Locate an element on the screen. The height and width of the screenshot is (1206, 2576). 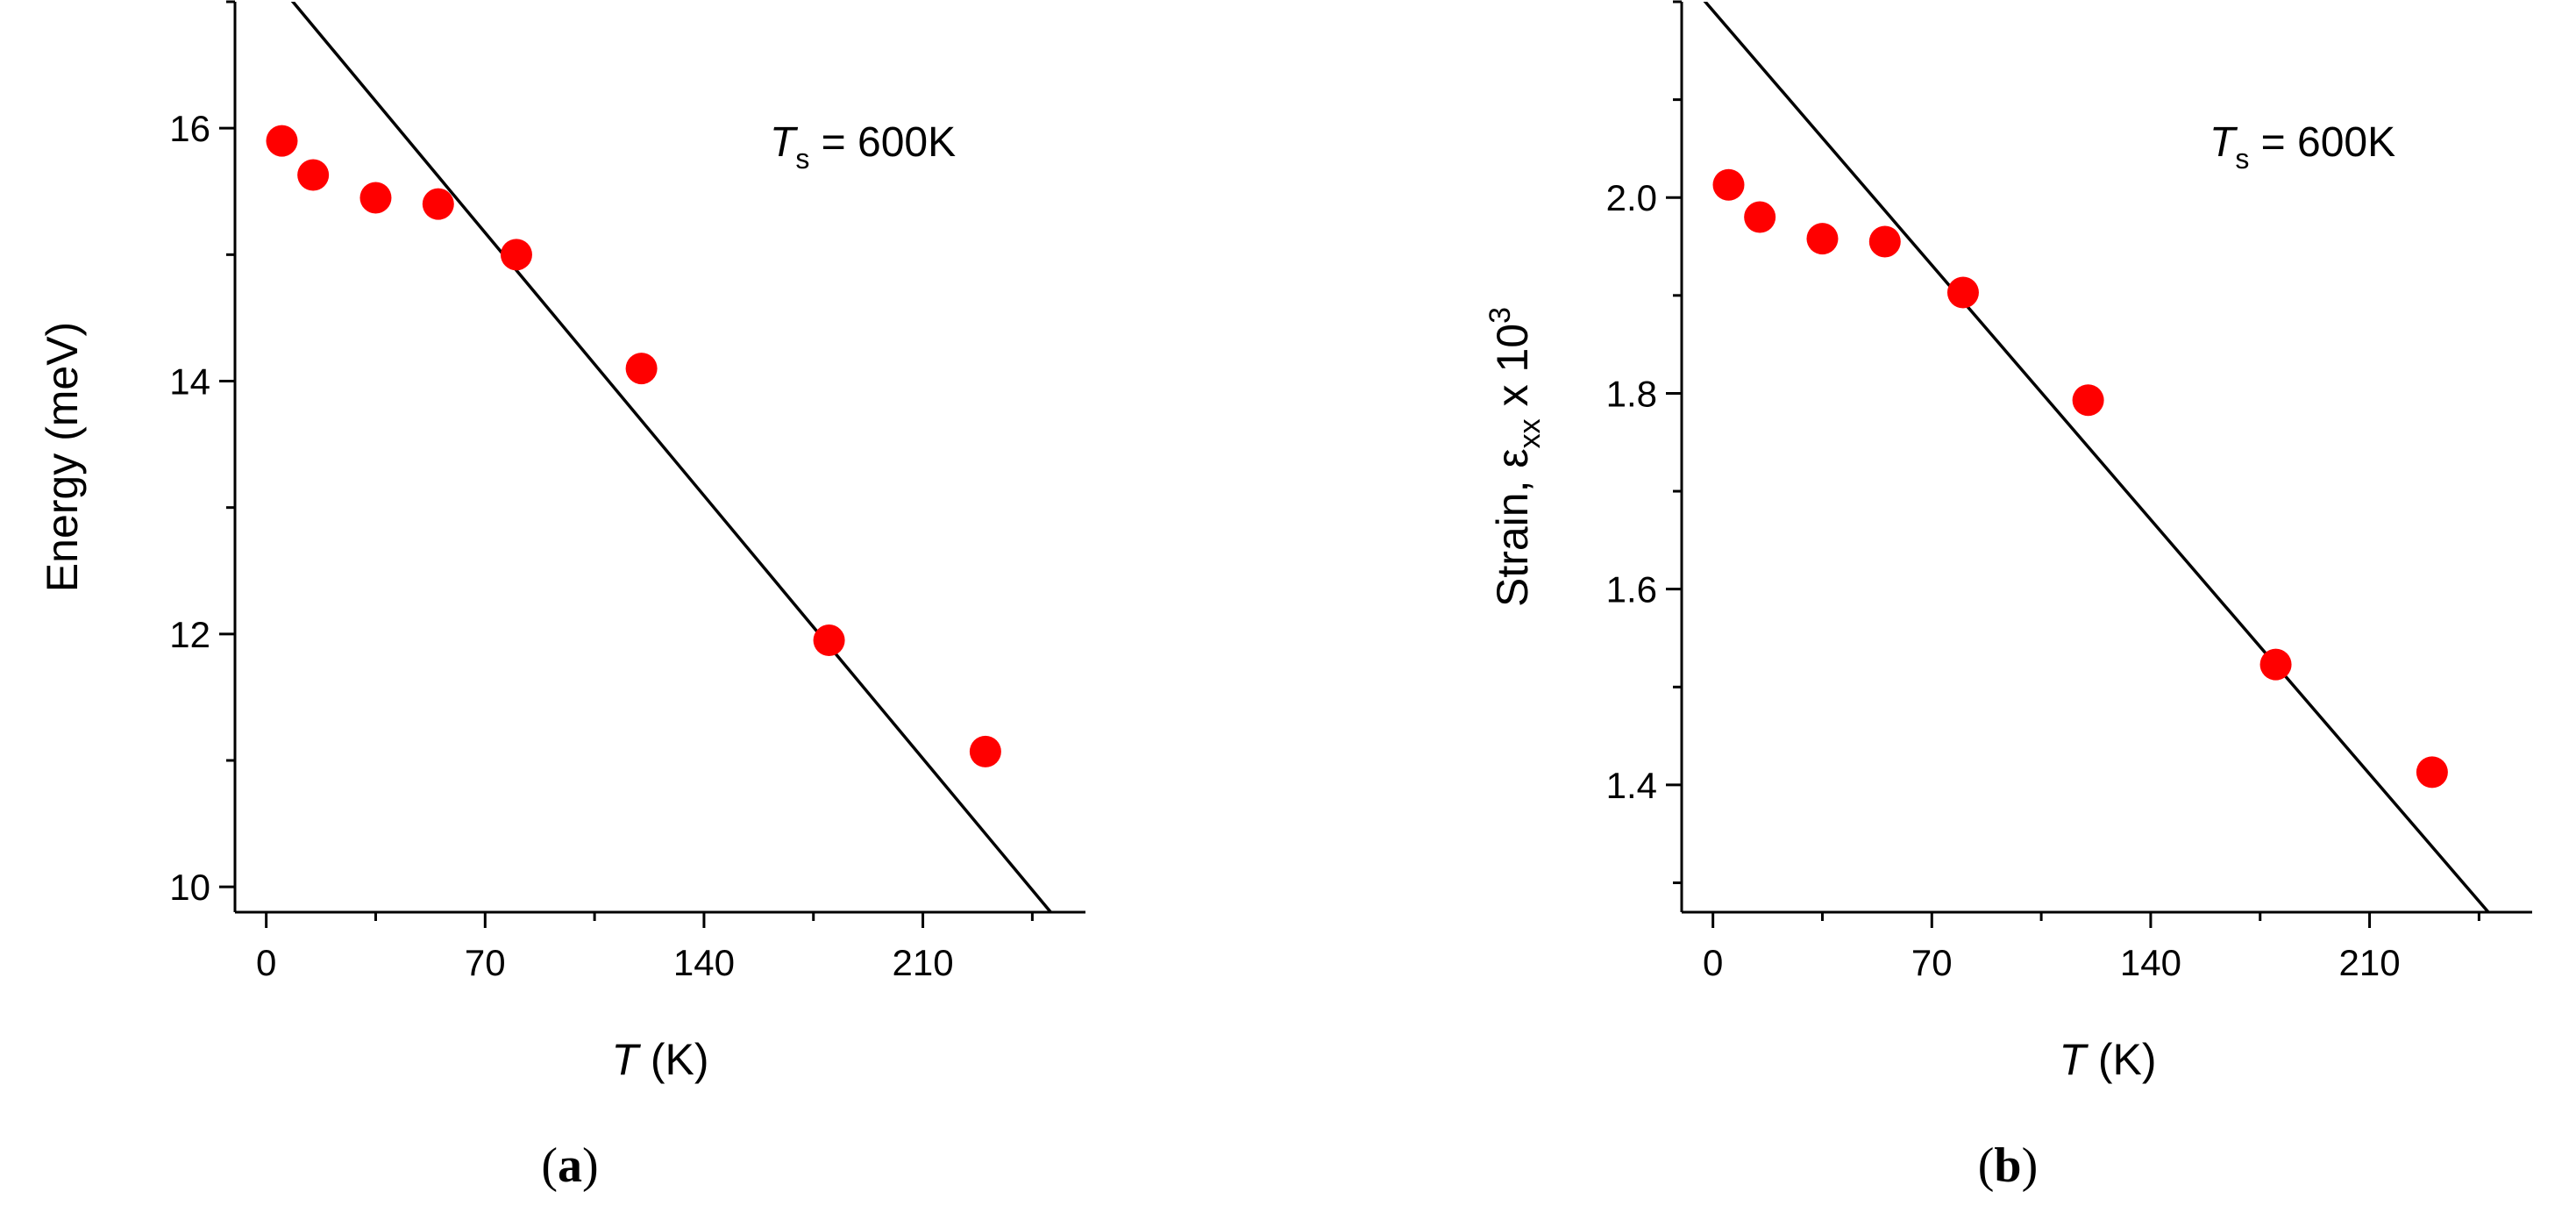
y-axis-label-b: Strain, εxx x 103 is located at coordinates (1515, 457).